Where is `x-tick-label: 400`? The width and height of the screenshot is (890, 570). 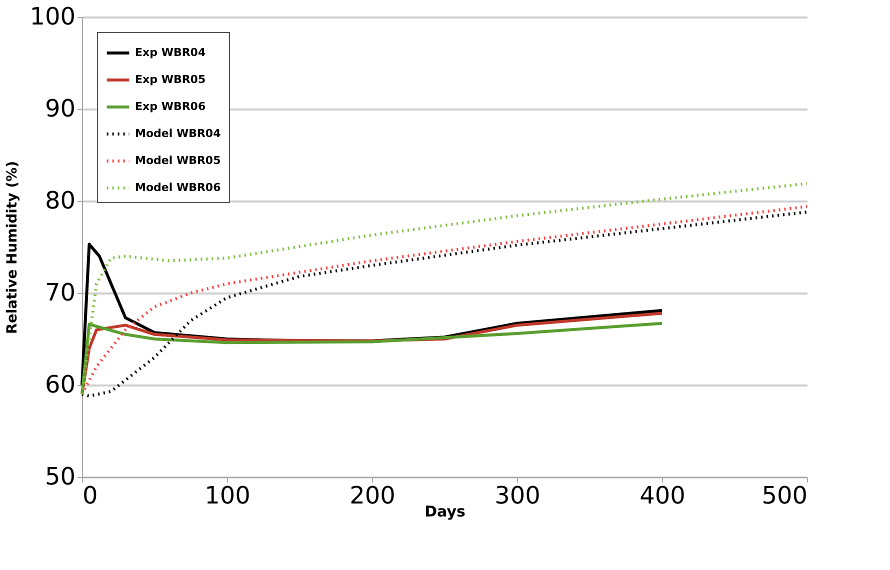 x-tick-label: 400 is located at coordinates (663, 496).